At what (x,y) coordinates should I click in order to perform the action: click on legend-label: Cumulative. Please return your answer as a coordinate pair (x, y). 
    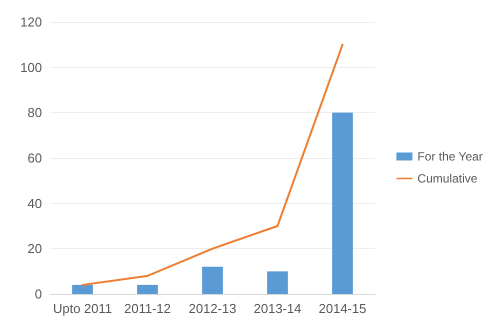
    Looking at the image, I should click on (447, 179).